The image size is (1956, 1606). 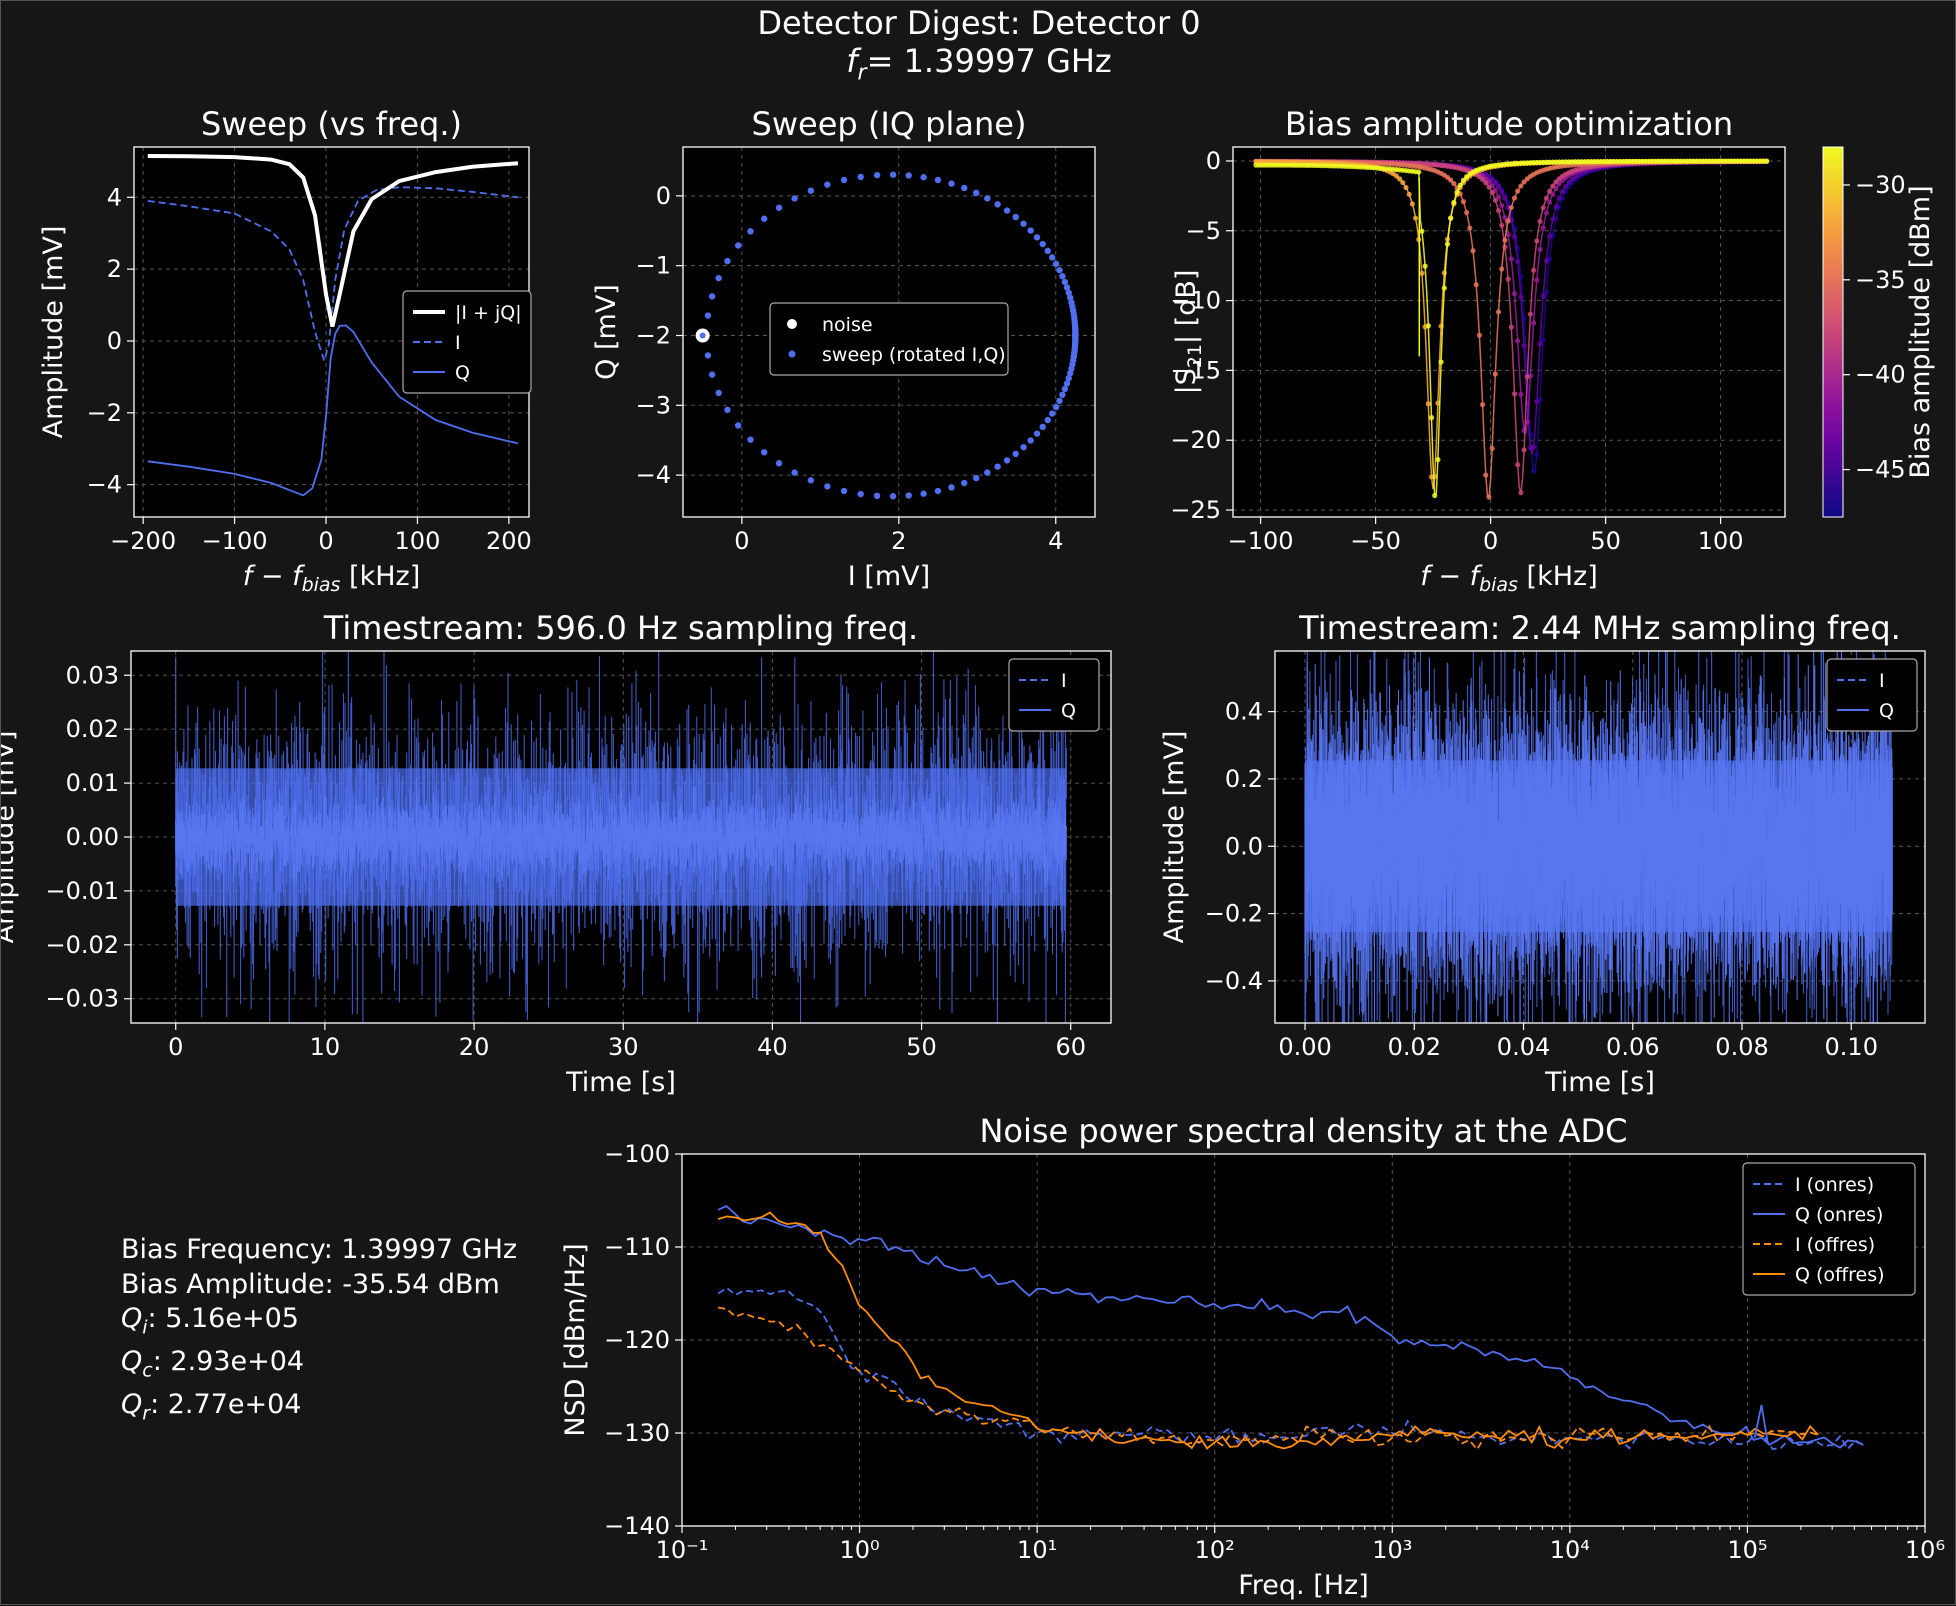 I want to click on x-tick-label: 10⁰, so click(x=859, y=1550).